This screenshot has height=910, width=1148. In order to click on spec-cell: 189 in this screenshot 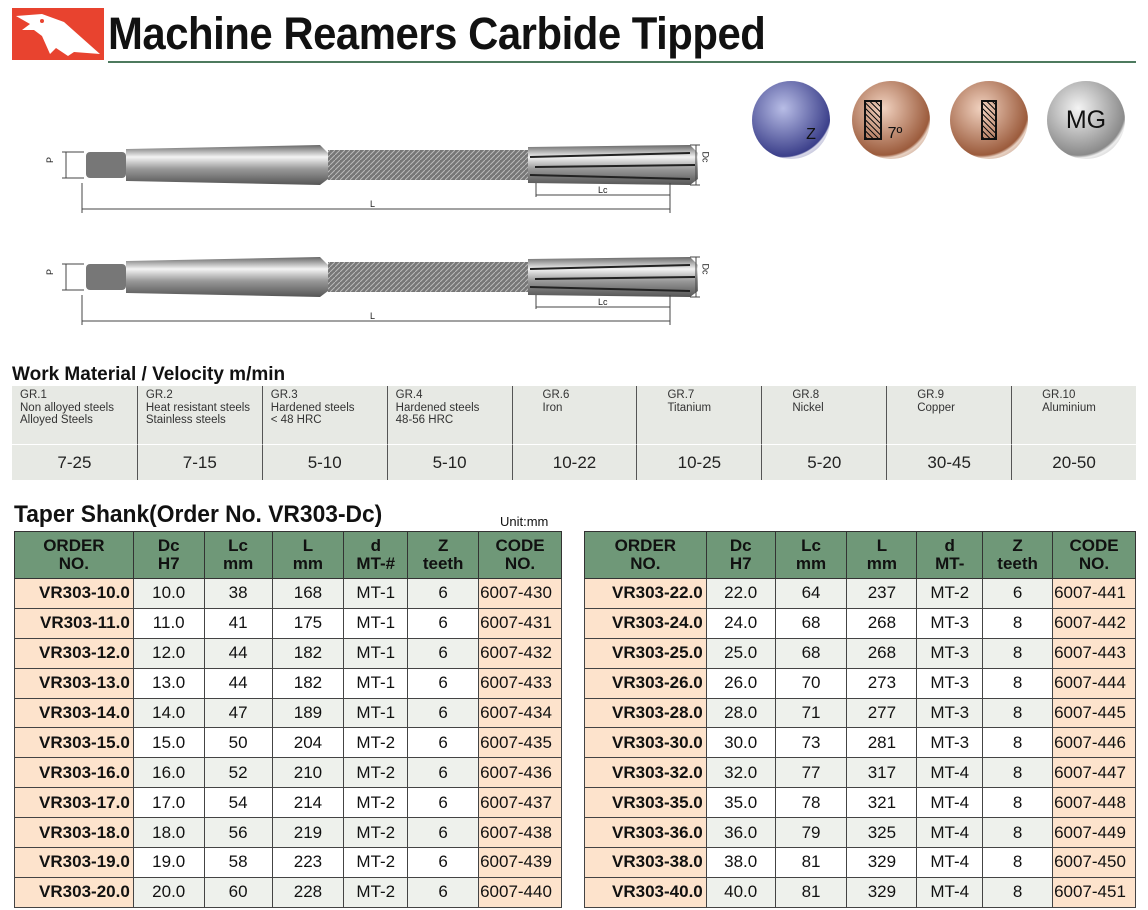, I will do `click(308, 713)`.